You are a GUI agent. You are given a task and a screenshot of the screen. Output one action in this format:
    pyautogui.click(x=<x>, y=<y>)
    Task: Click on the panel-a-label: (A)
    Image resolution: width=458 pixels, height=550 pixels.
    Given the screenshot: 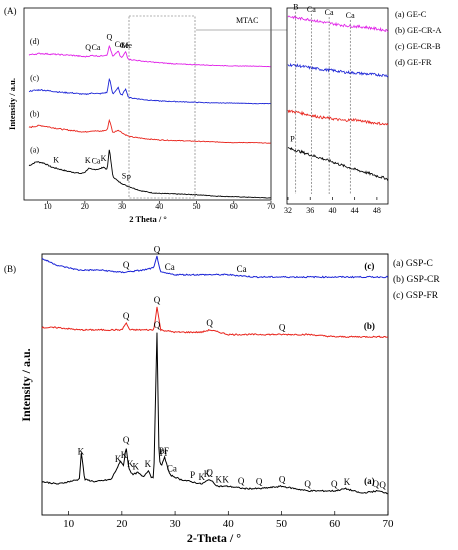 What is the action you would take?
    pyautogui.click(x=10, y=11)
    